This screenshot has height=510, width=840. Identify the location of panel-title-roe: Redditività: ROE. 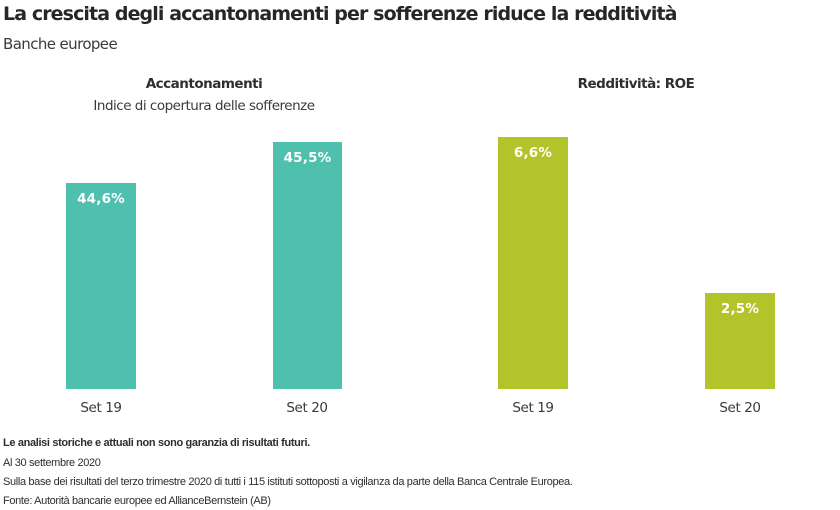
(636, 84).